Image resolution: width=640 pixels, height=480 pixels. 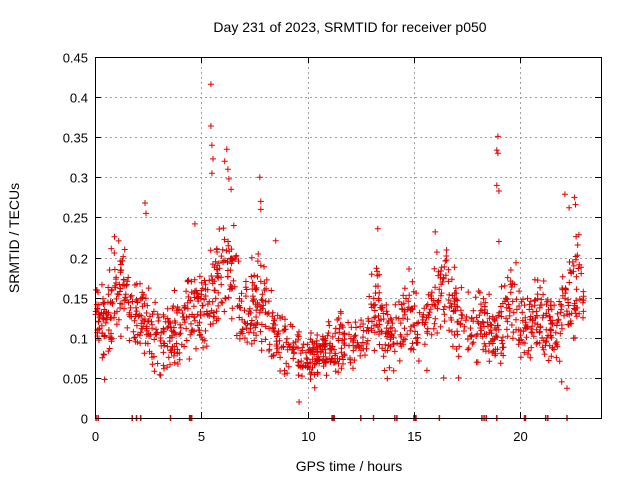 What do you see at coordinates (520, 436) in the screenshot?
I see `x-tick-label: 20` at bounding box center [520, 436].